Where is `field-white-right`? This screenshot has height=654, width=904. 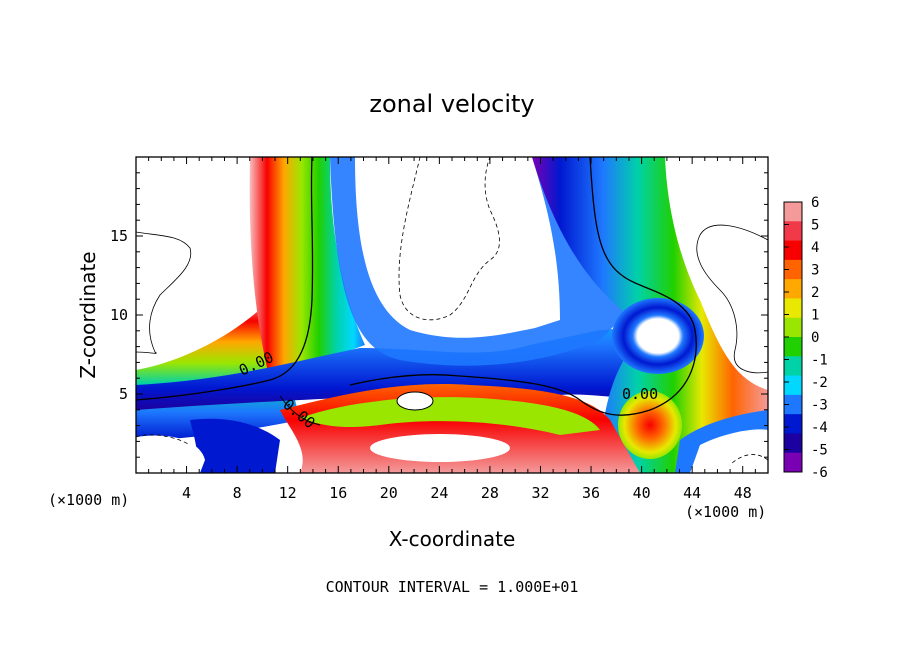 field-white-right is located at coordinates (729, 451).